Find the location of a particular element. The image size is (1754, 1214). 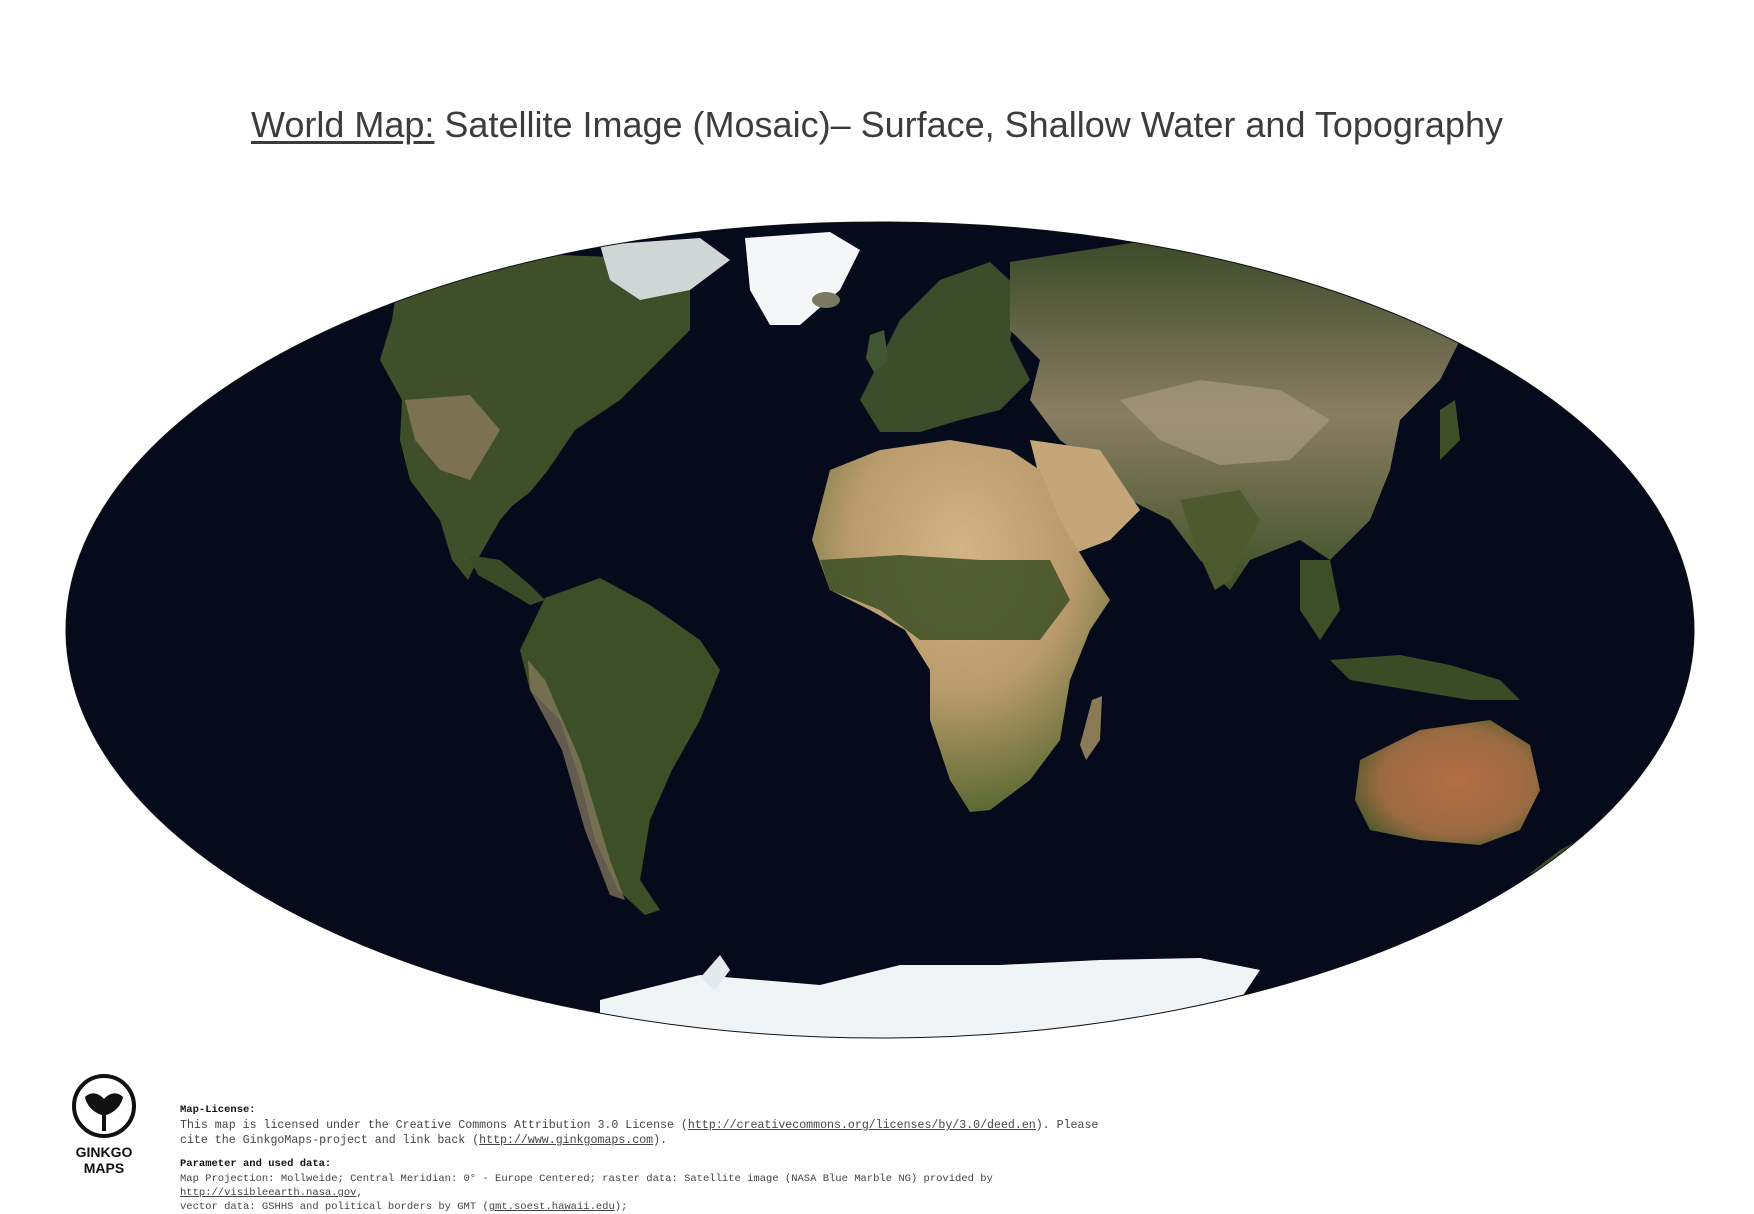

europe is located at coordinates (945, 347).